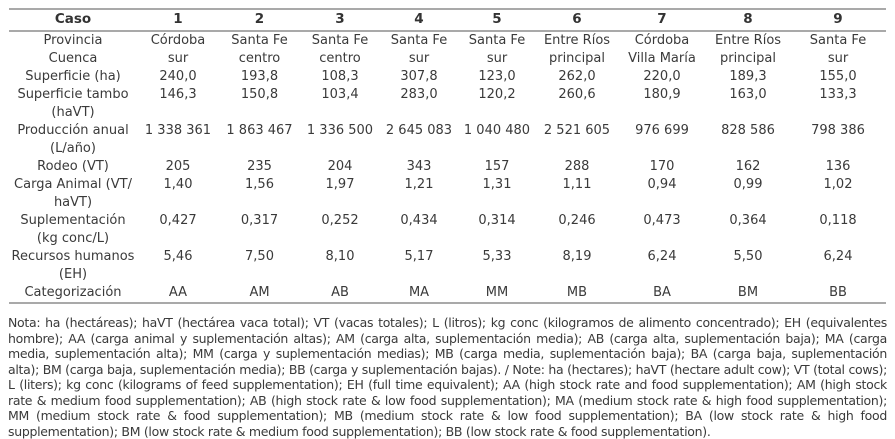 The height and width of the screenshot is (439, 895). I want to click on cell-value: 136, so click(838, 166).